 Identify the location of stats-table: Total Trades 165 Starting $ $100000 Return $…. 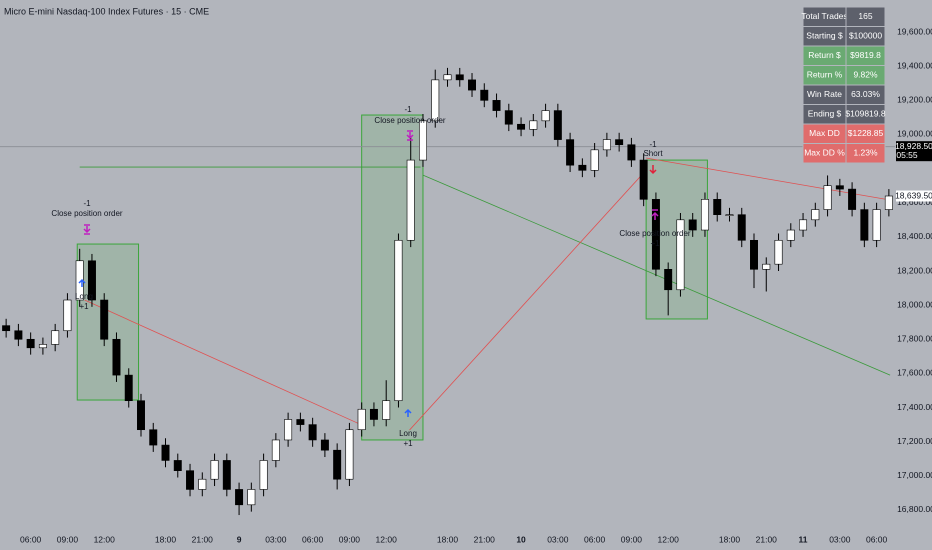
(843, 85).